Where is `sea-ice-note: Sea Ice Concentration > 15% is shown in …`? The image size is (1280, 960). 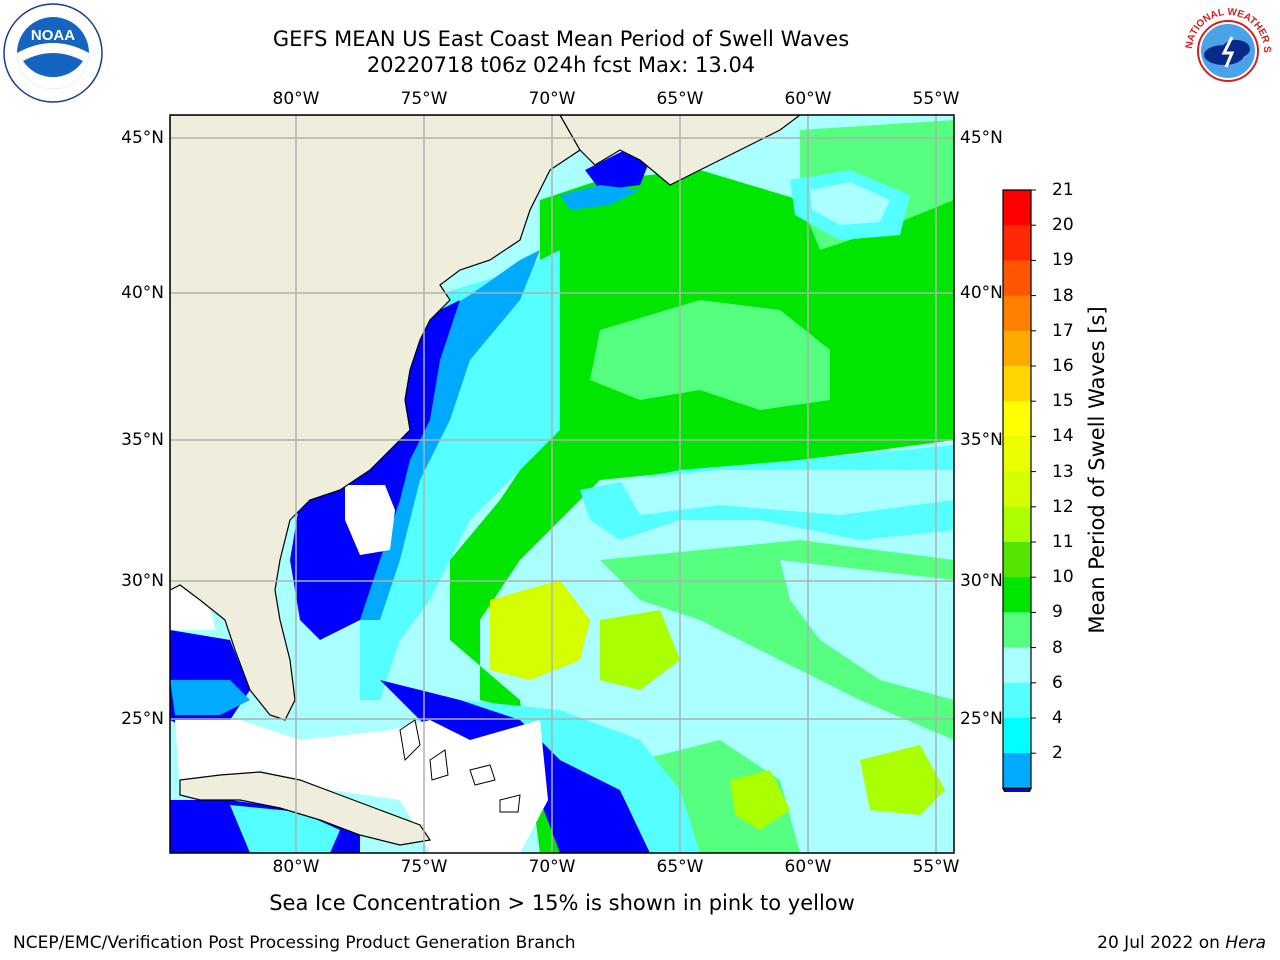 sea-ice-note: Sea Ice Concentration > 15% is shown in … is located at coordinates (562, 903).